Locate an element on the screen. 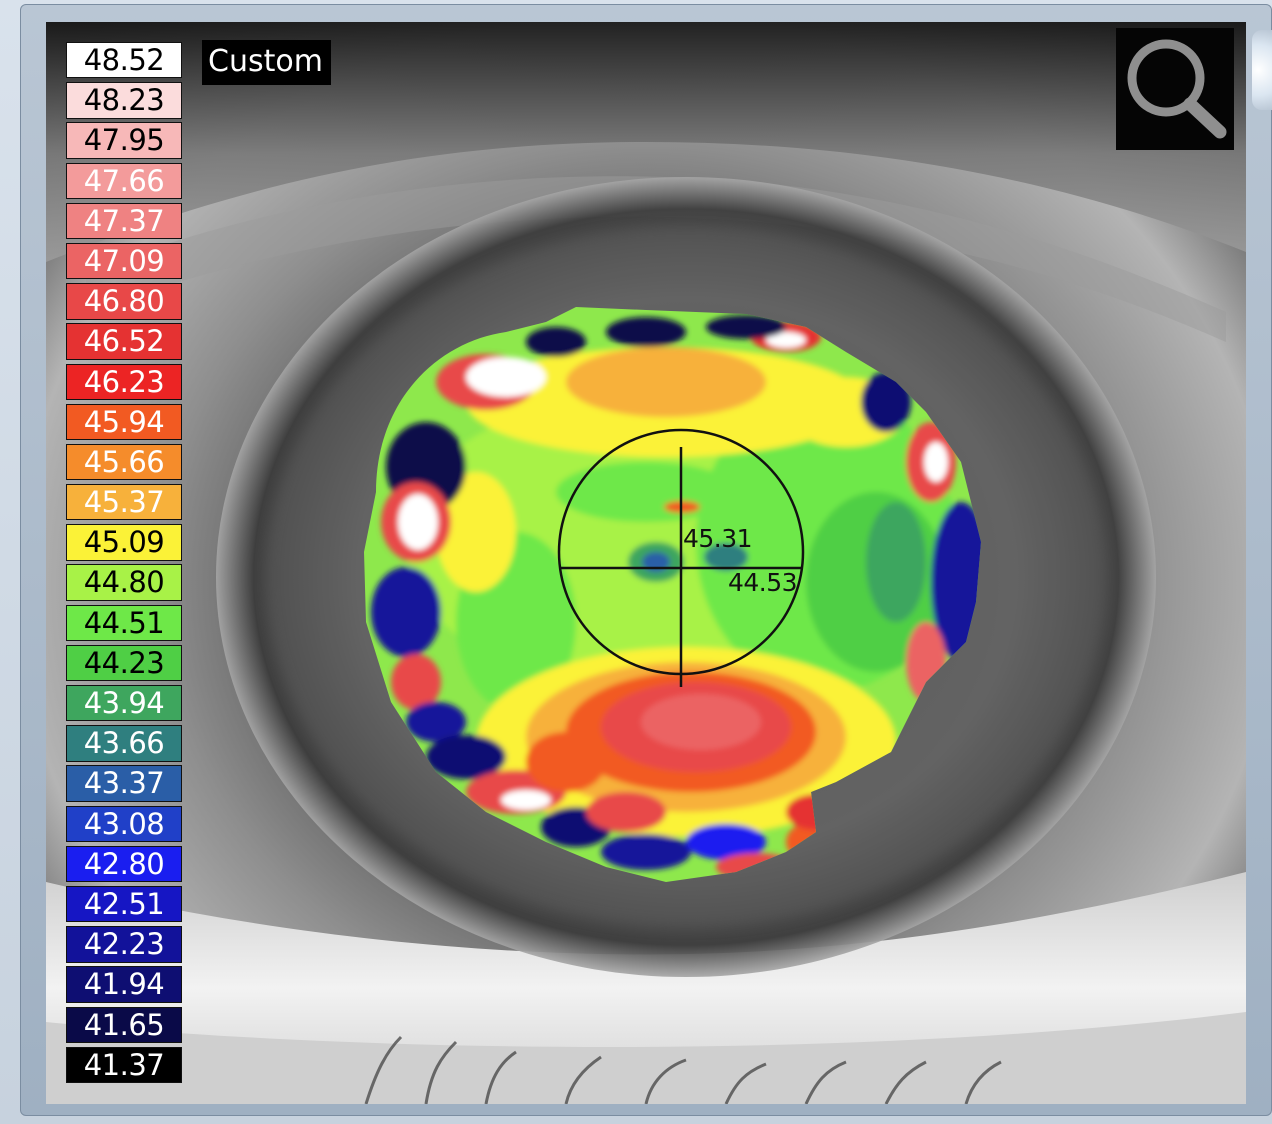 This screenshot has width=1272, height=1124. legend-item: 45.66 is located at coordinates (124, 462).